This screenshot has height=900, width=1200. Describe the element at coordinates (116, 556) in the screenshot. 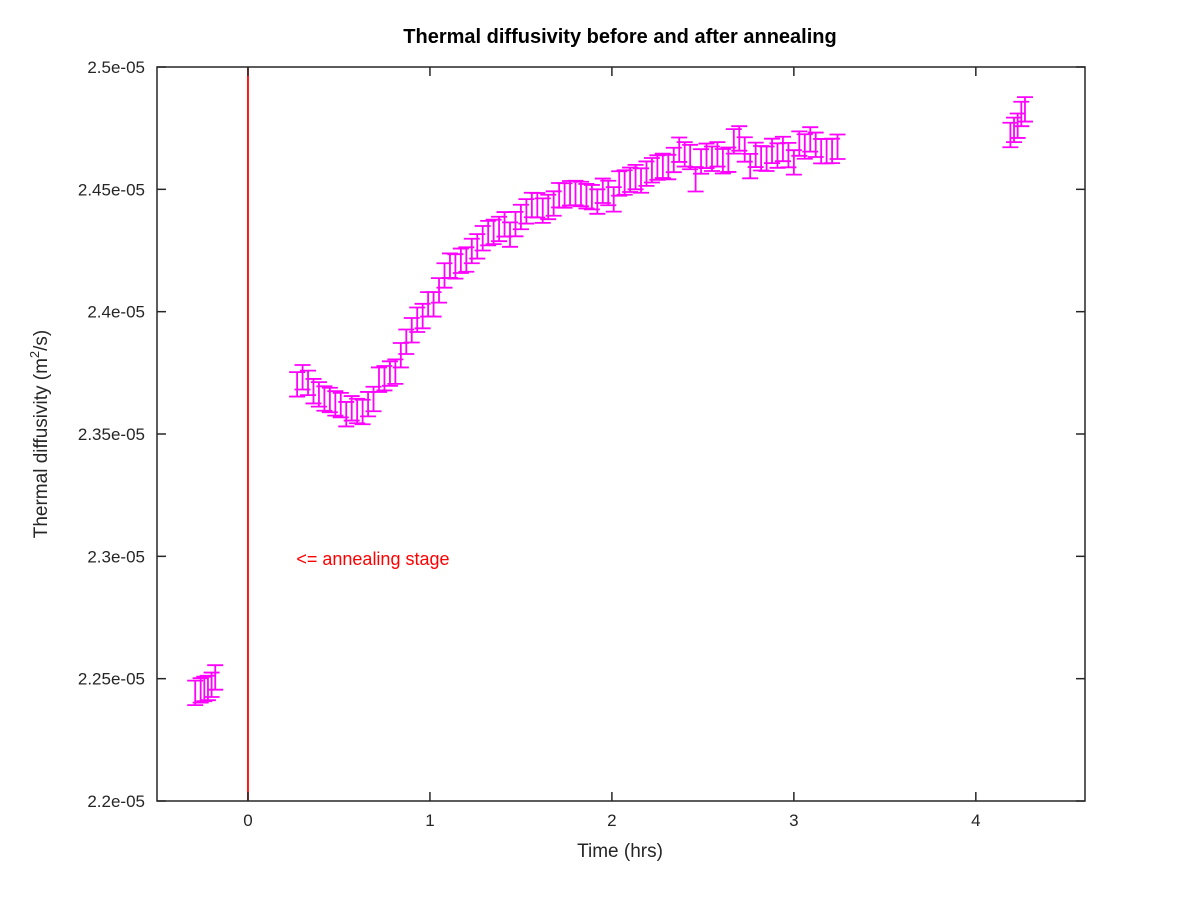

I see `y-tick-label: 2.3e-05` at that location.